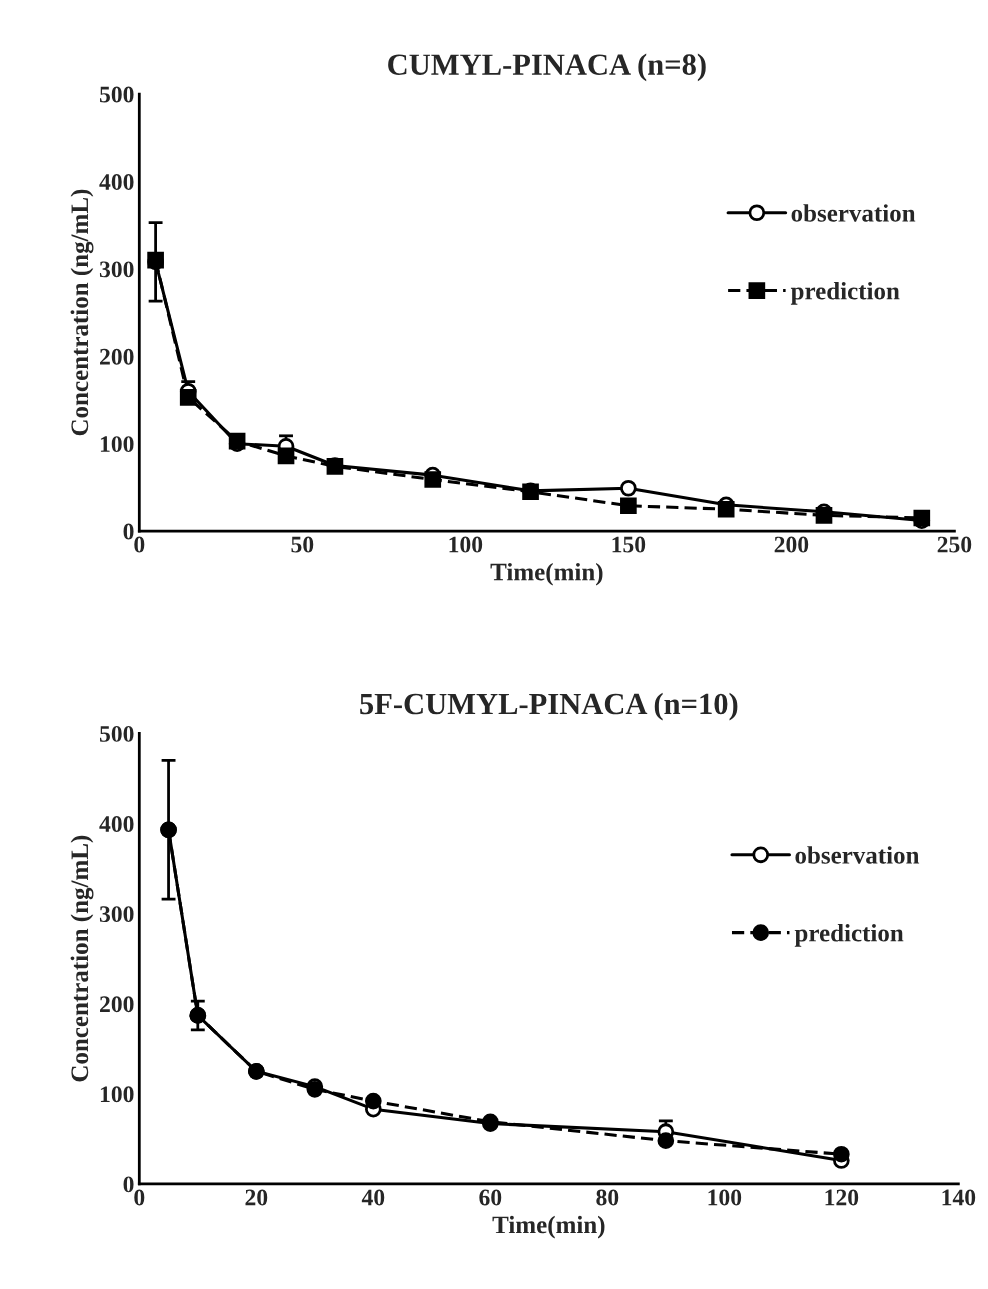  What do you see at coordinates (302, 544) in the screenshot?
I see `x-tick-label: 50` at bounding box center [302, 544].